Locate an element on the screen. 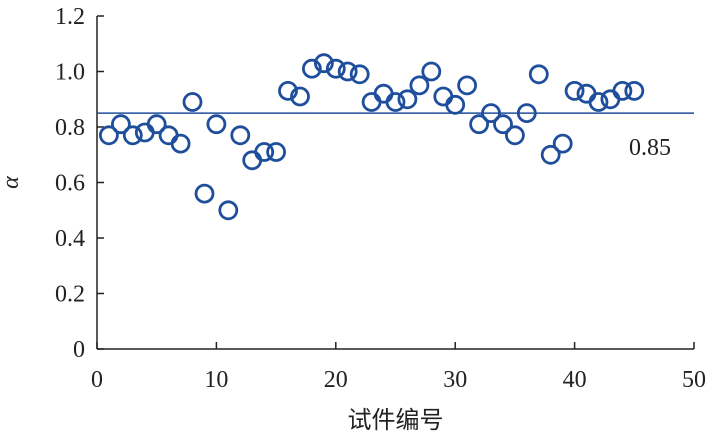 This screenshot has width=709, height=437. y-tick-label: 0 is located at coordinates (79, 350).